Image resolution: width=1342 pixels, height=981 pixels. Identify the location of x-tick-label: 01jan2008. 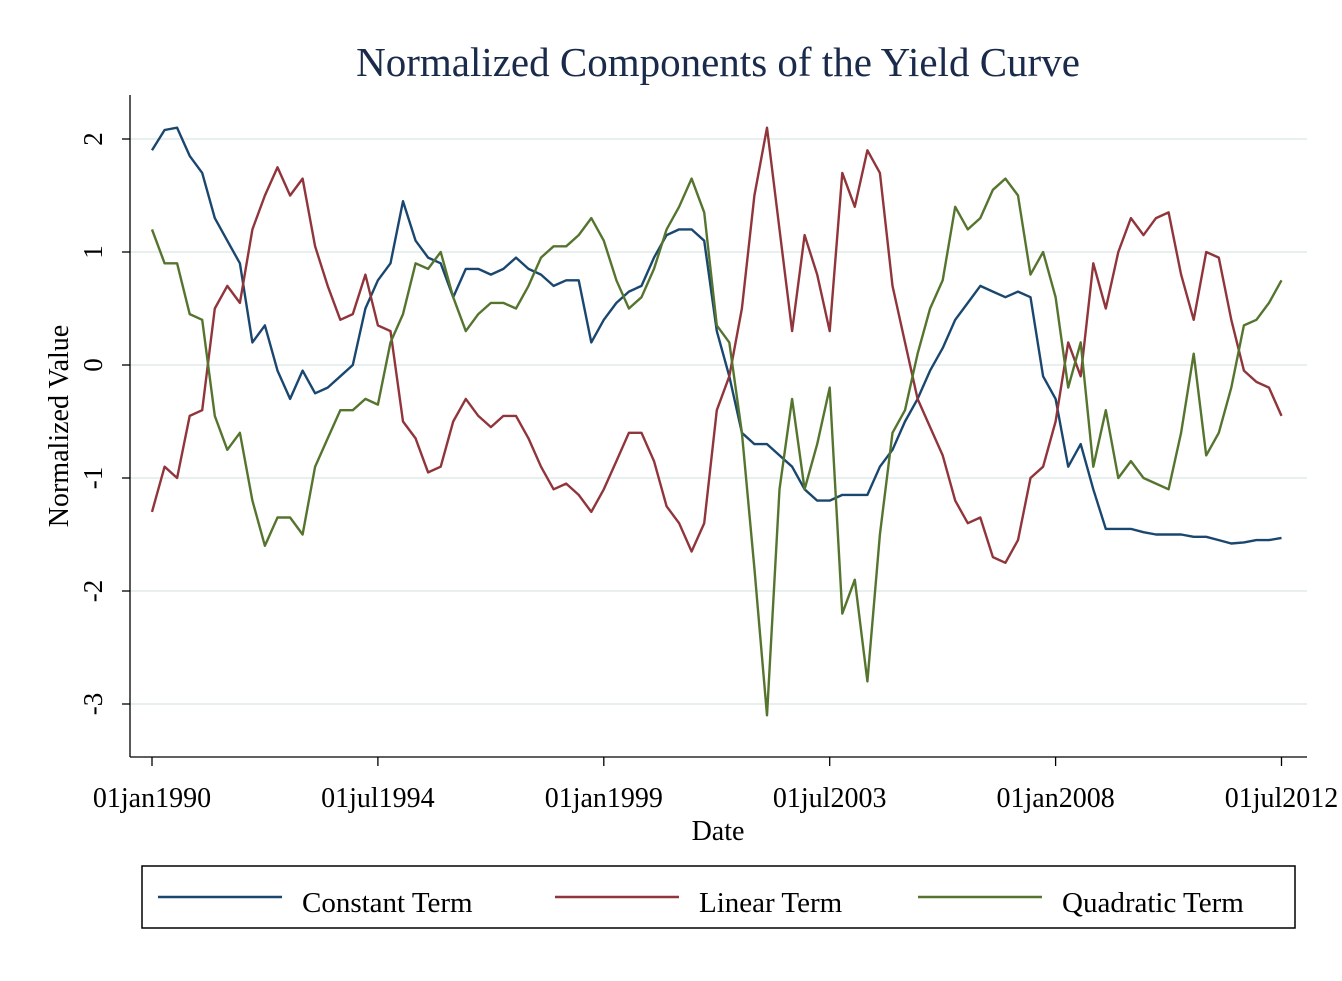
(1055, 798).